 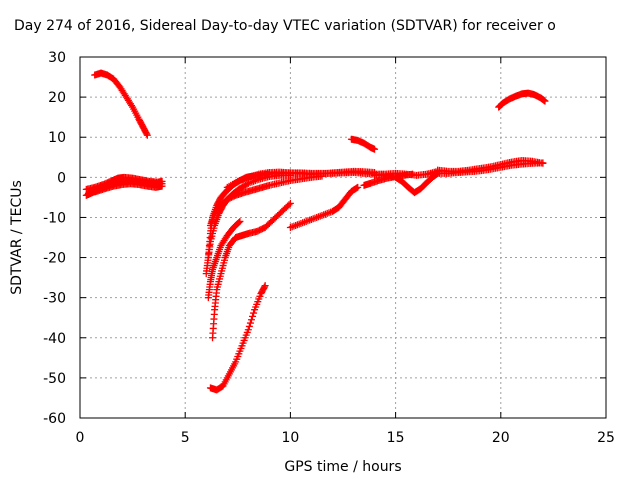 What do you see at coordinates (61, 178) in the screenshot?
I see `y-tick-label: 0` at bounding box center [61, 178].